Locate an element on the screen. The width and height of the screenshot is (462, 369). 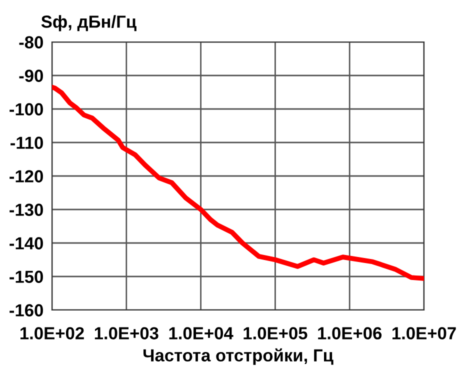
y-tick-label: -90 is located at coordinates (31, 76).